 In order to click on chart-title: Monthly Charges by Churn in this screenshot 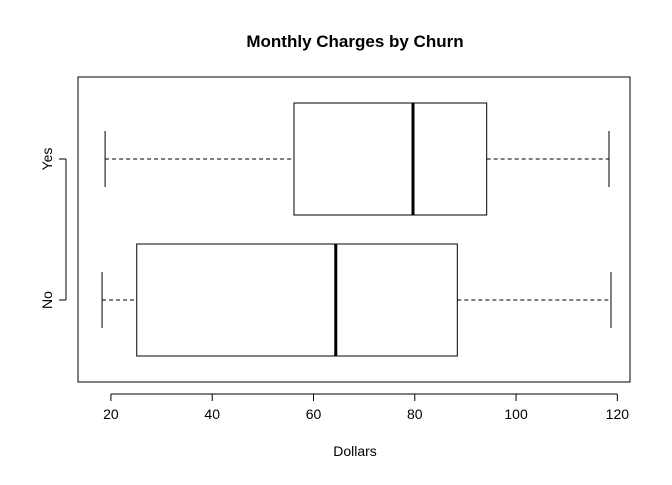, I will do `click(354, 41)`.